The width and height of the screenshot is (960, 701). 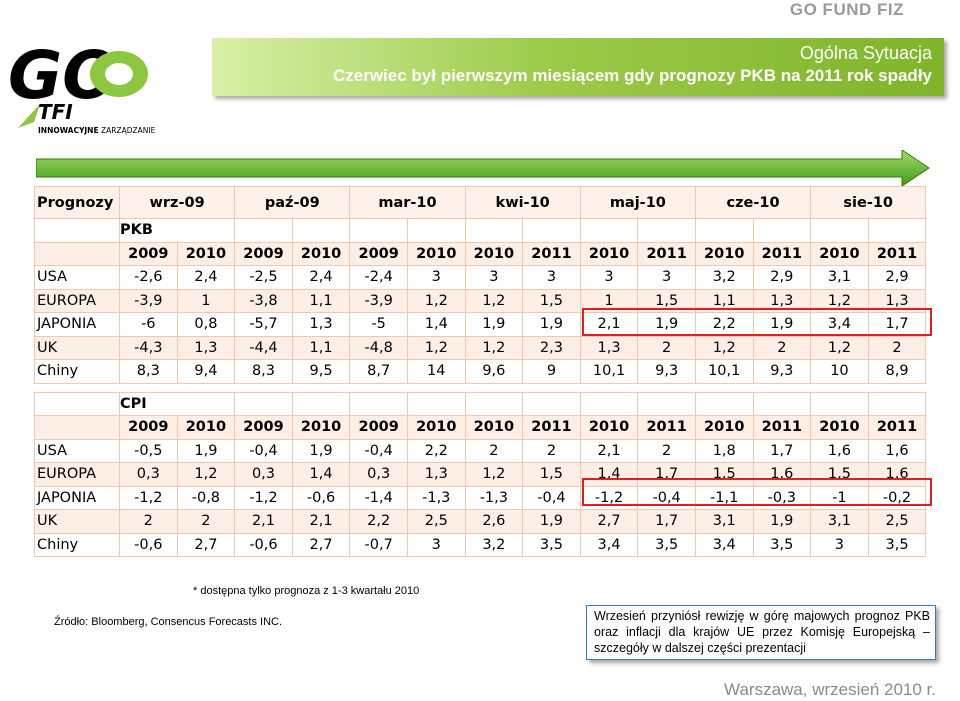 I want to click on value-cell: 2,6, so click(x=494, y=521).